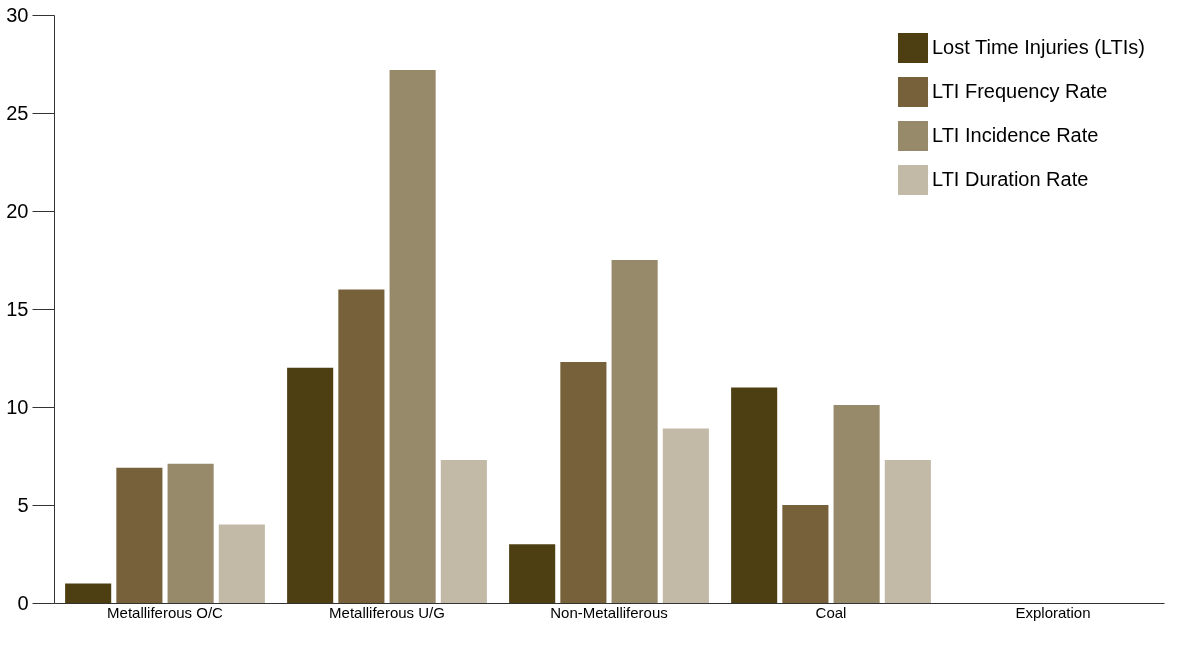 The width and height of the screenshot is (1183, 646). What do you see at coordinates (387, 612) in the screenshot?
I see `x-tick-label: Metalliferous U/G` at bounding box center [387, 612].